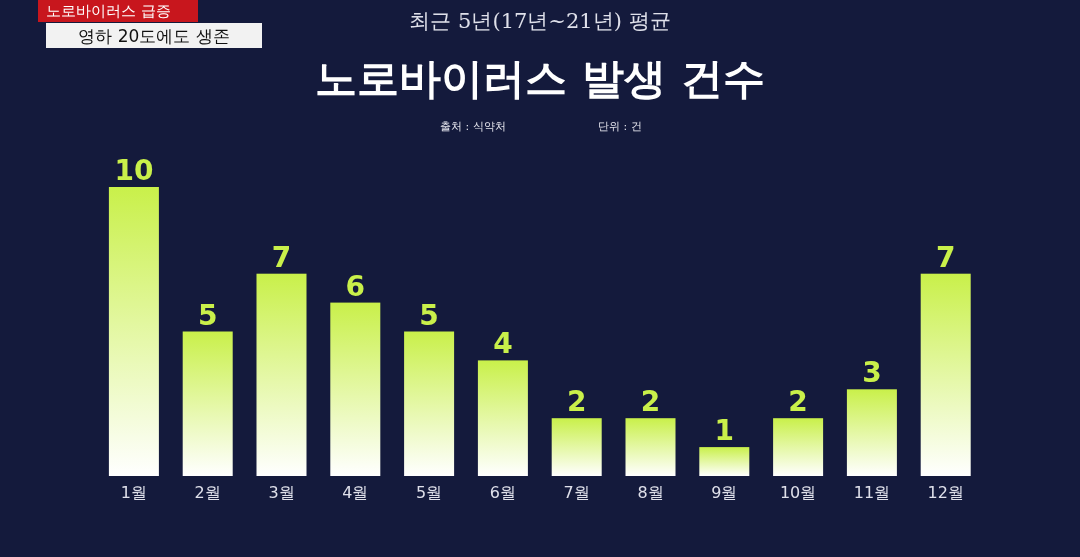 This screenshot has height=557, width=1080. I want to click on chart-subtitle: 최근 5년(17년~21년) 평균, so click(540, 21).